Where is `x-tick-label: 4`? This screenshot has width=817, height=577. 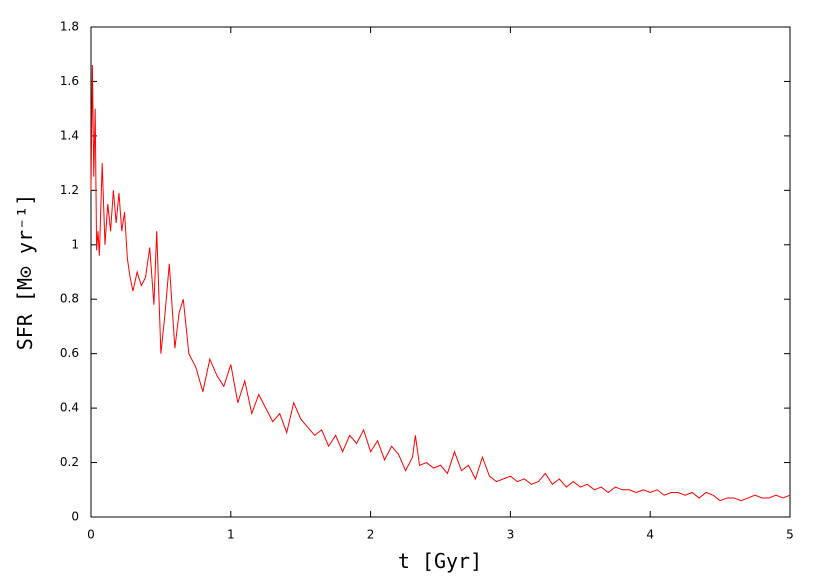 x-tick-label: 4 is located at coordinates (650, 535).